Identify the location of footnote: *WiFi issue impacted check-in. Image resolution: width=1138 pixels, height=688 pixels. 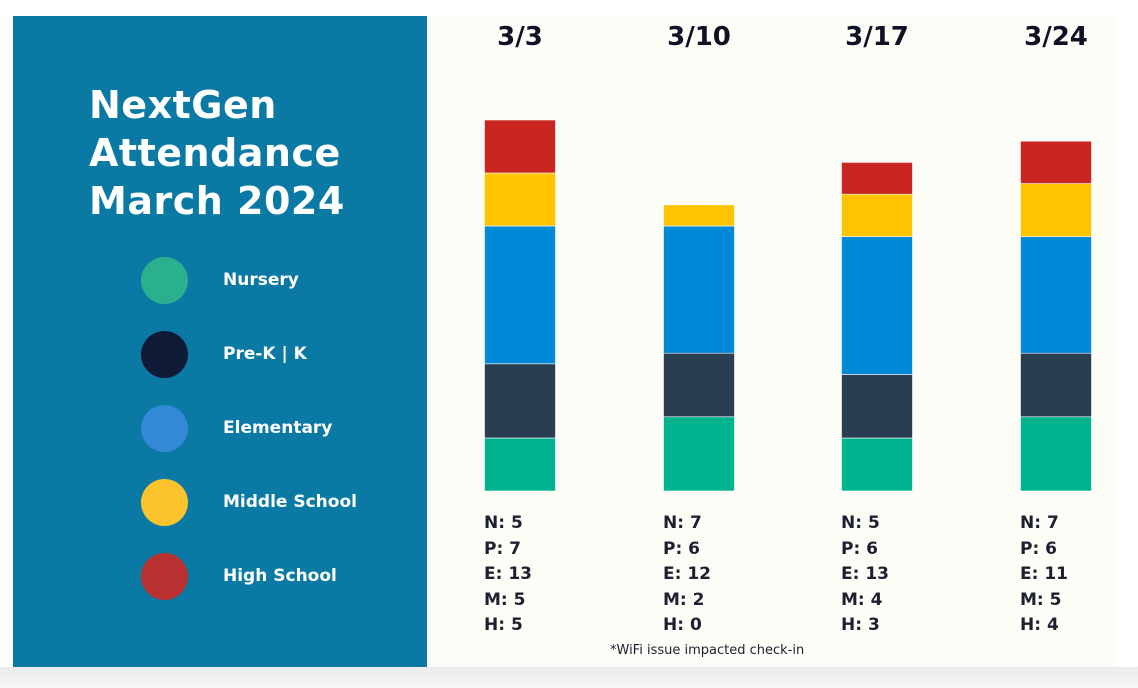
(707, 650).